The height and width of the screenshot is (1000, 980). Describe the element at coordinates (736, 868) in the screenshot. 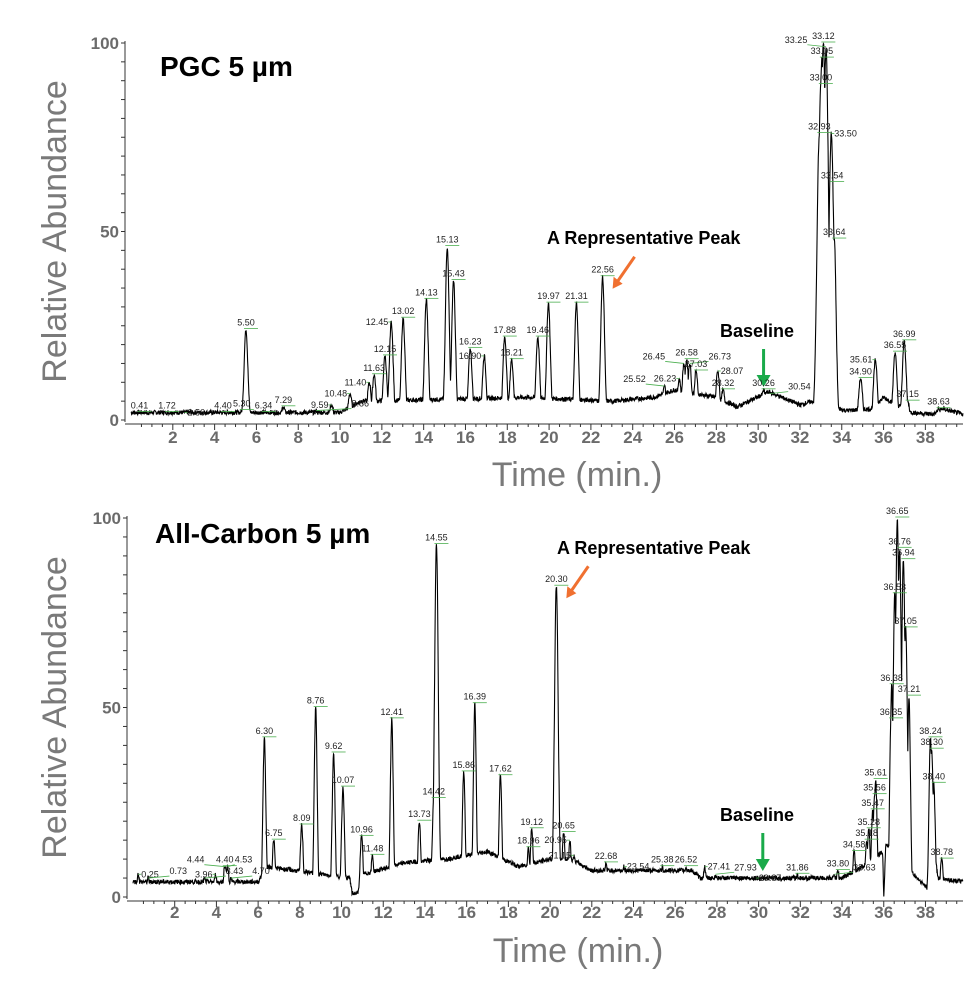

I see `peak-label: 27.93` at that location.